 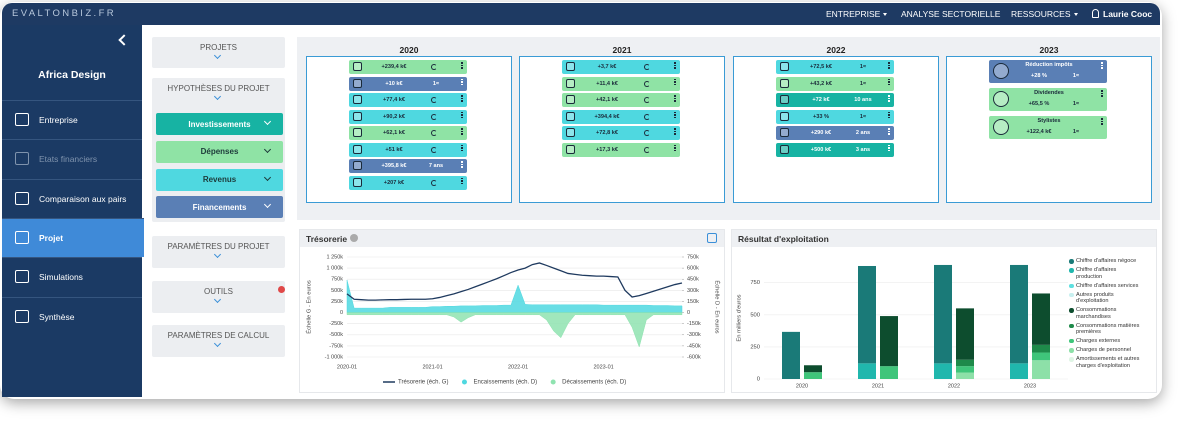 I want to click on item-value: +65,5 %, so click(x=1039, y=104).